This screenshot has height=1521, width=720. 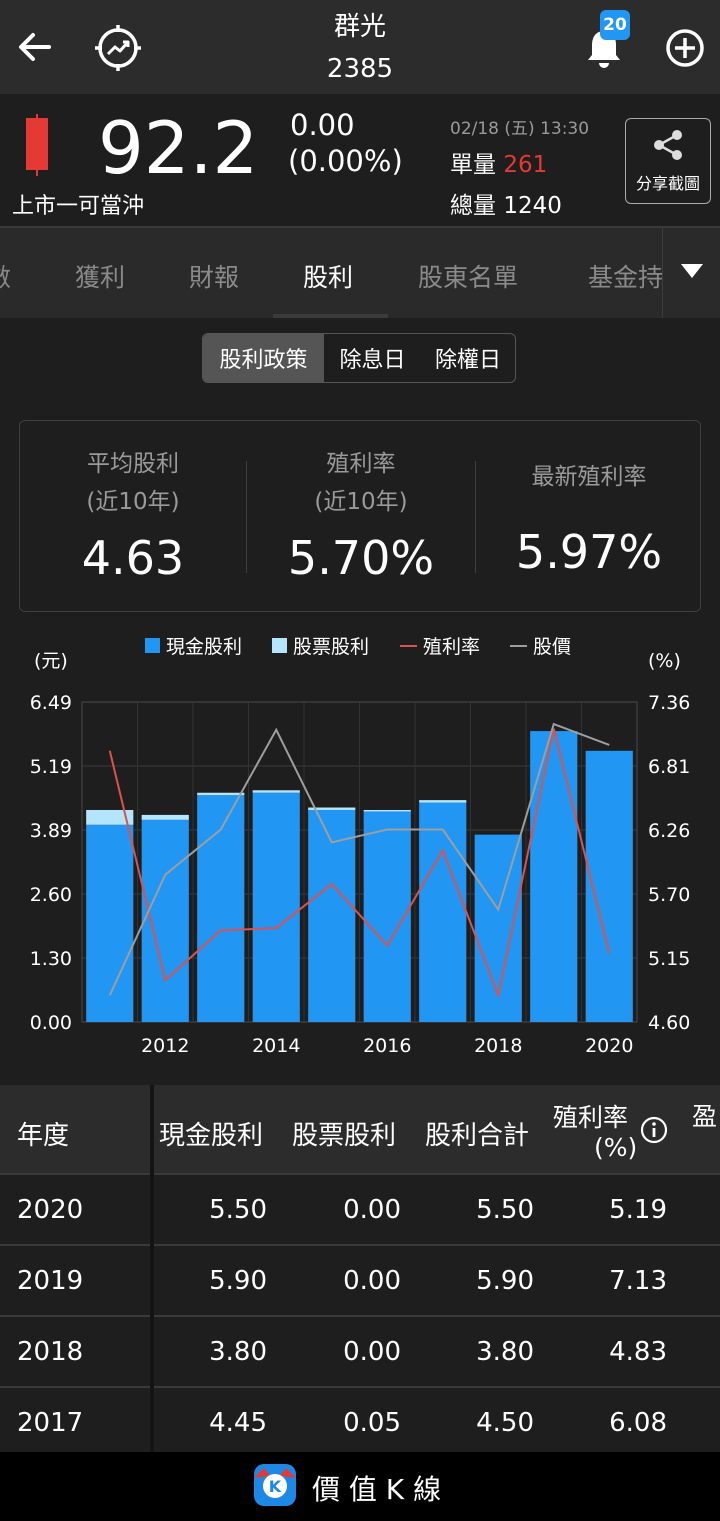 I want to click on trend-target-icon, so click(x=118, y=48).